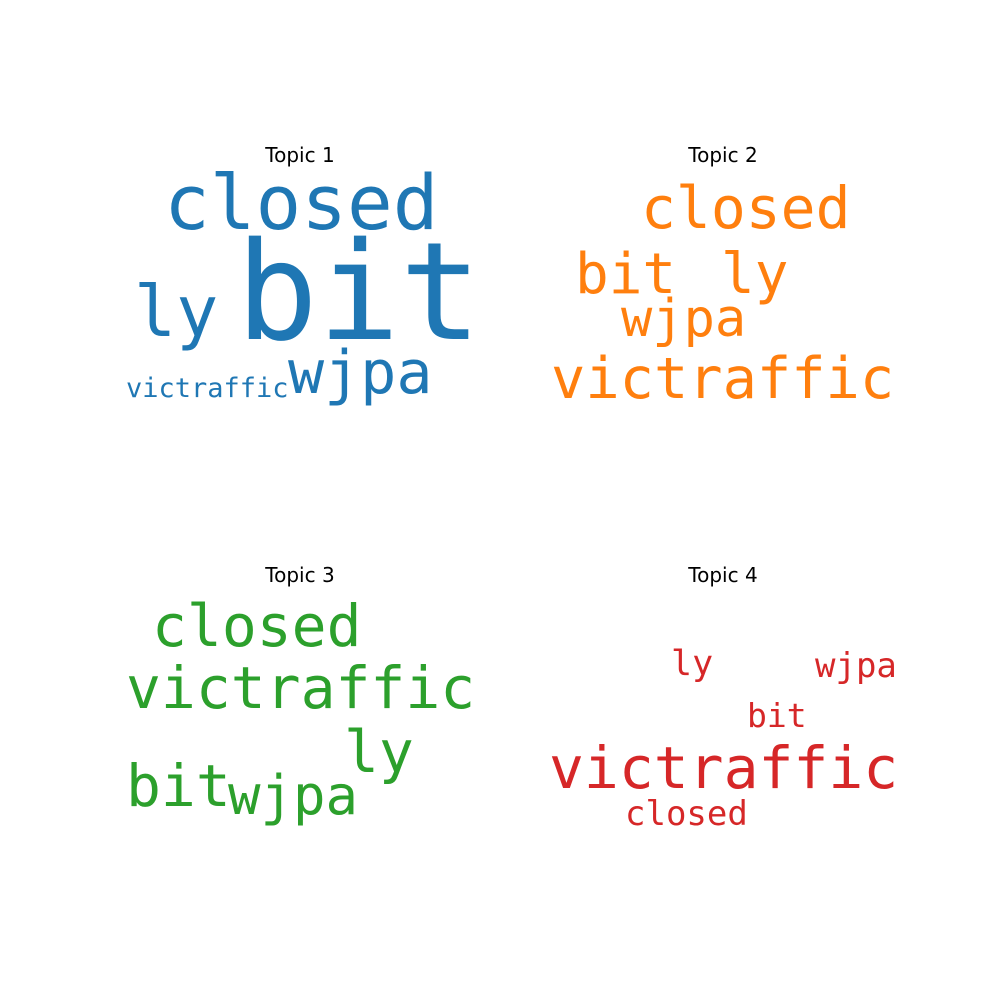 This screenshot has height=1000, width=1000. What do you see at coordinates (723, 155) in the screenshot?
I see `topic-2-title: Topic 2` at bounding box center [723, 155].